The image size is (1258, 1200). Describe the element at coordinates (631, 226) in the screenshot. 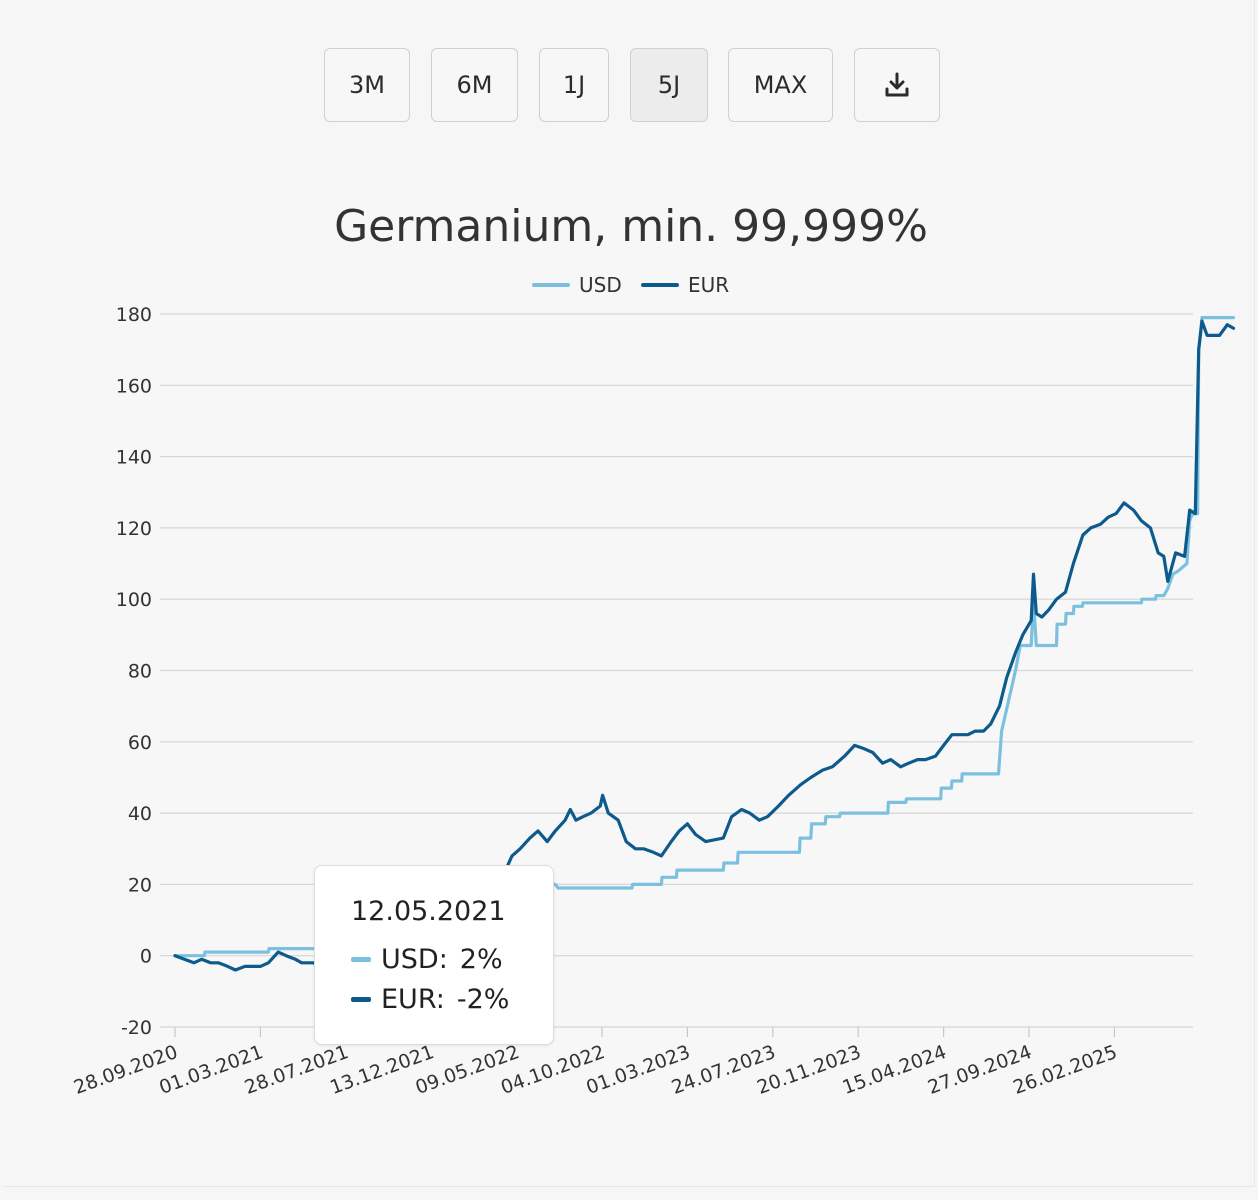

I see `chart-title: Germanium, min. 99,999%` at that location.